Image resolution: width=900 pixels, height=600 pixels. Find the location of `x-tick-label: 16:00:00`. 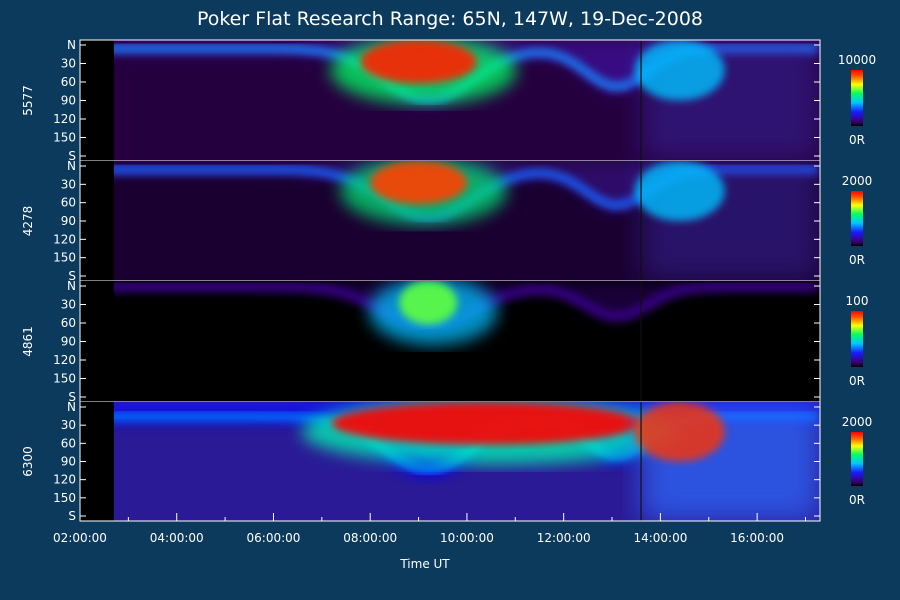

x-tick-label: 16:00:00 is located at coordinates (757, 538).